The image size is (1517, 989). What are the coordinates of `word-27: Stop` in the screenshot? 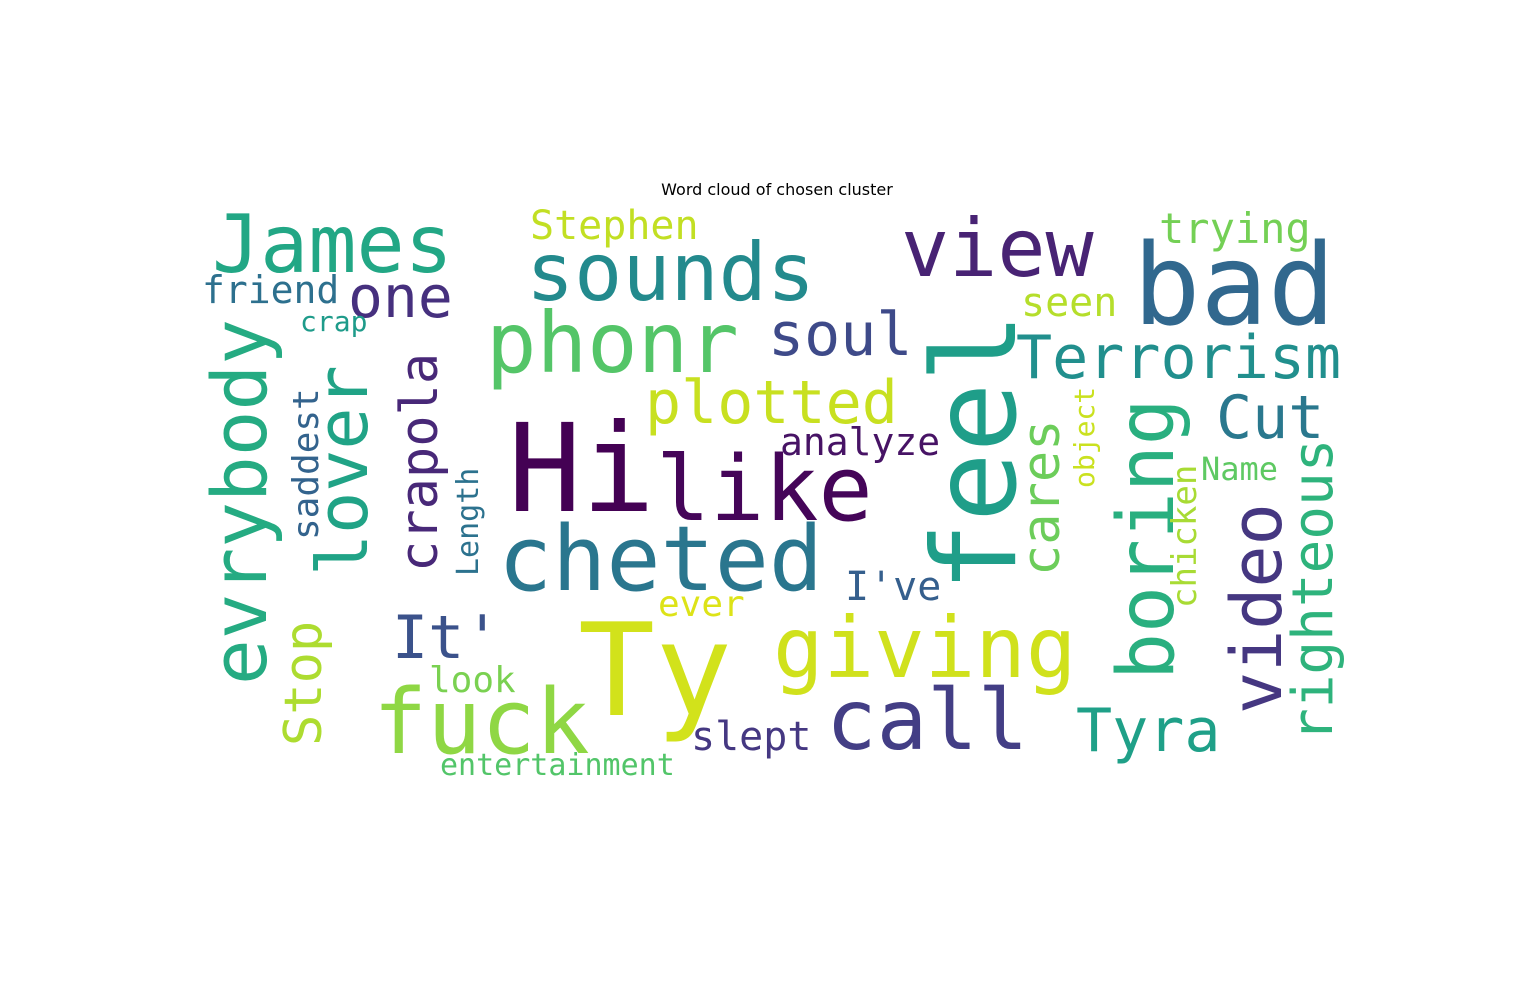 It's located at (304, 683).